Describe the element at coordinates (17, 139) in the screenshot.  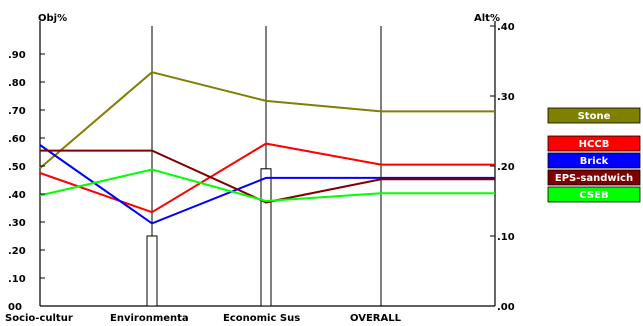
I see `left-tick-label: .60` at that location.